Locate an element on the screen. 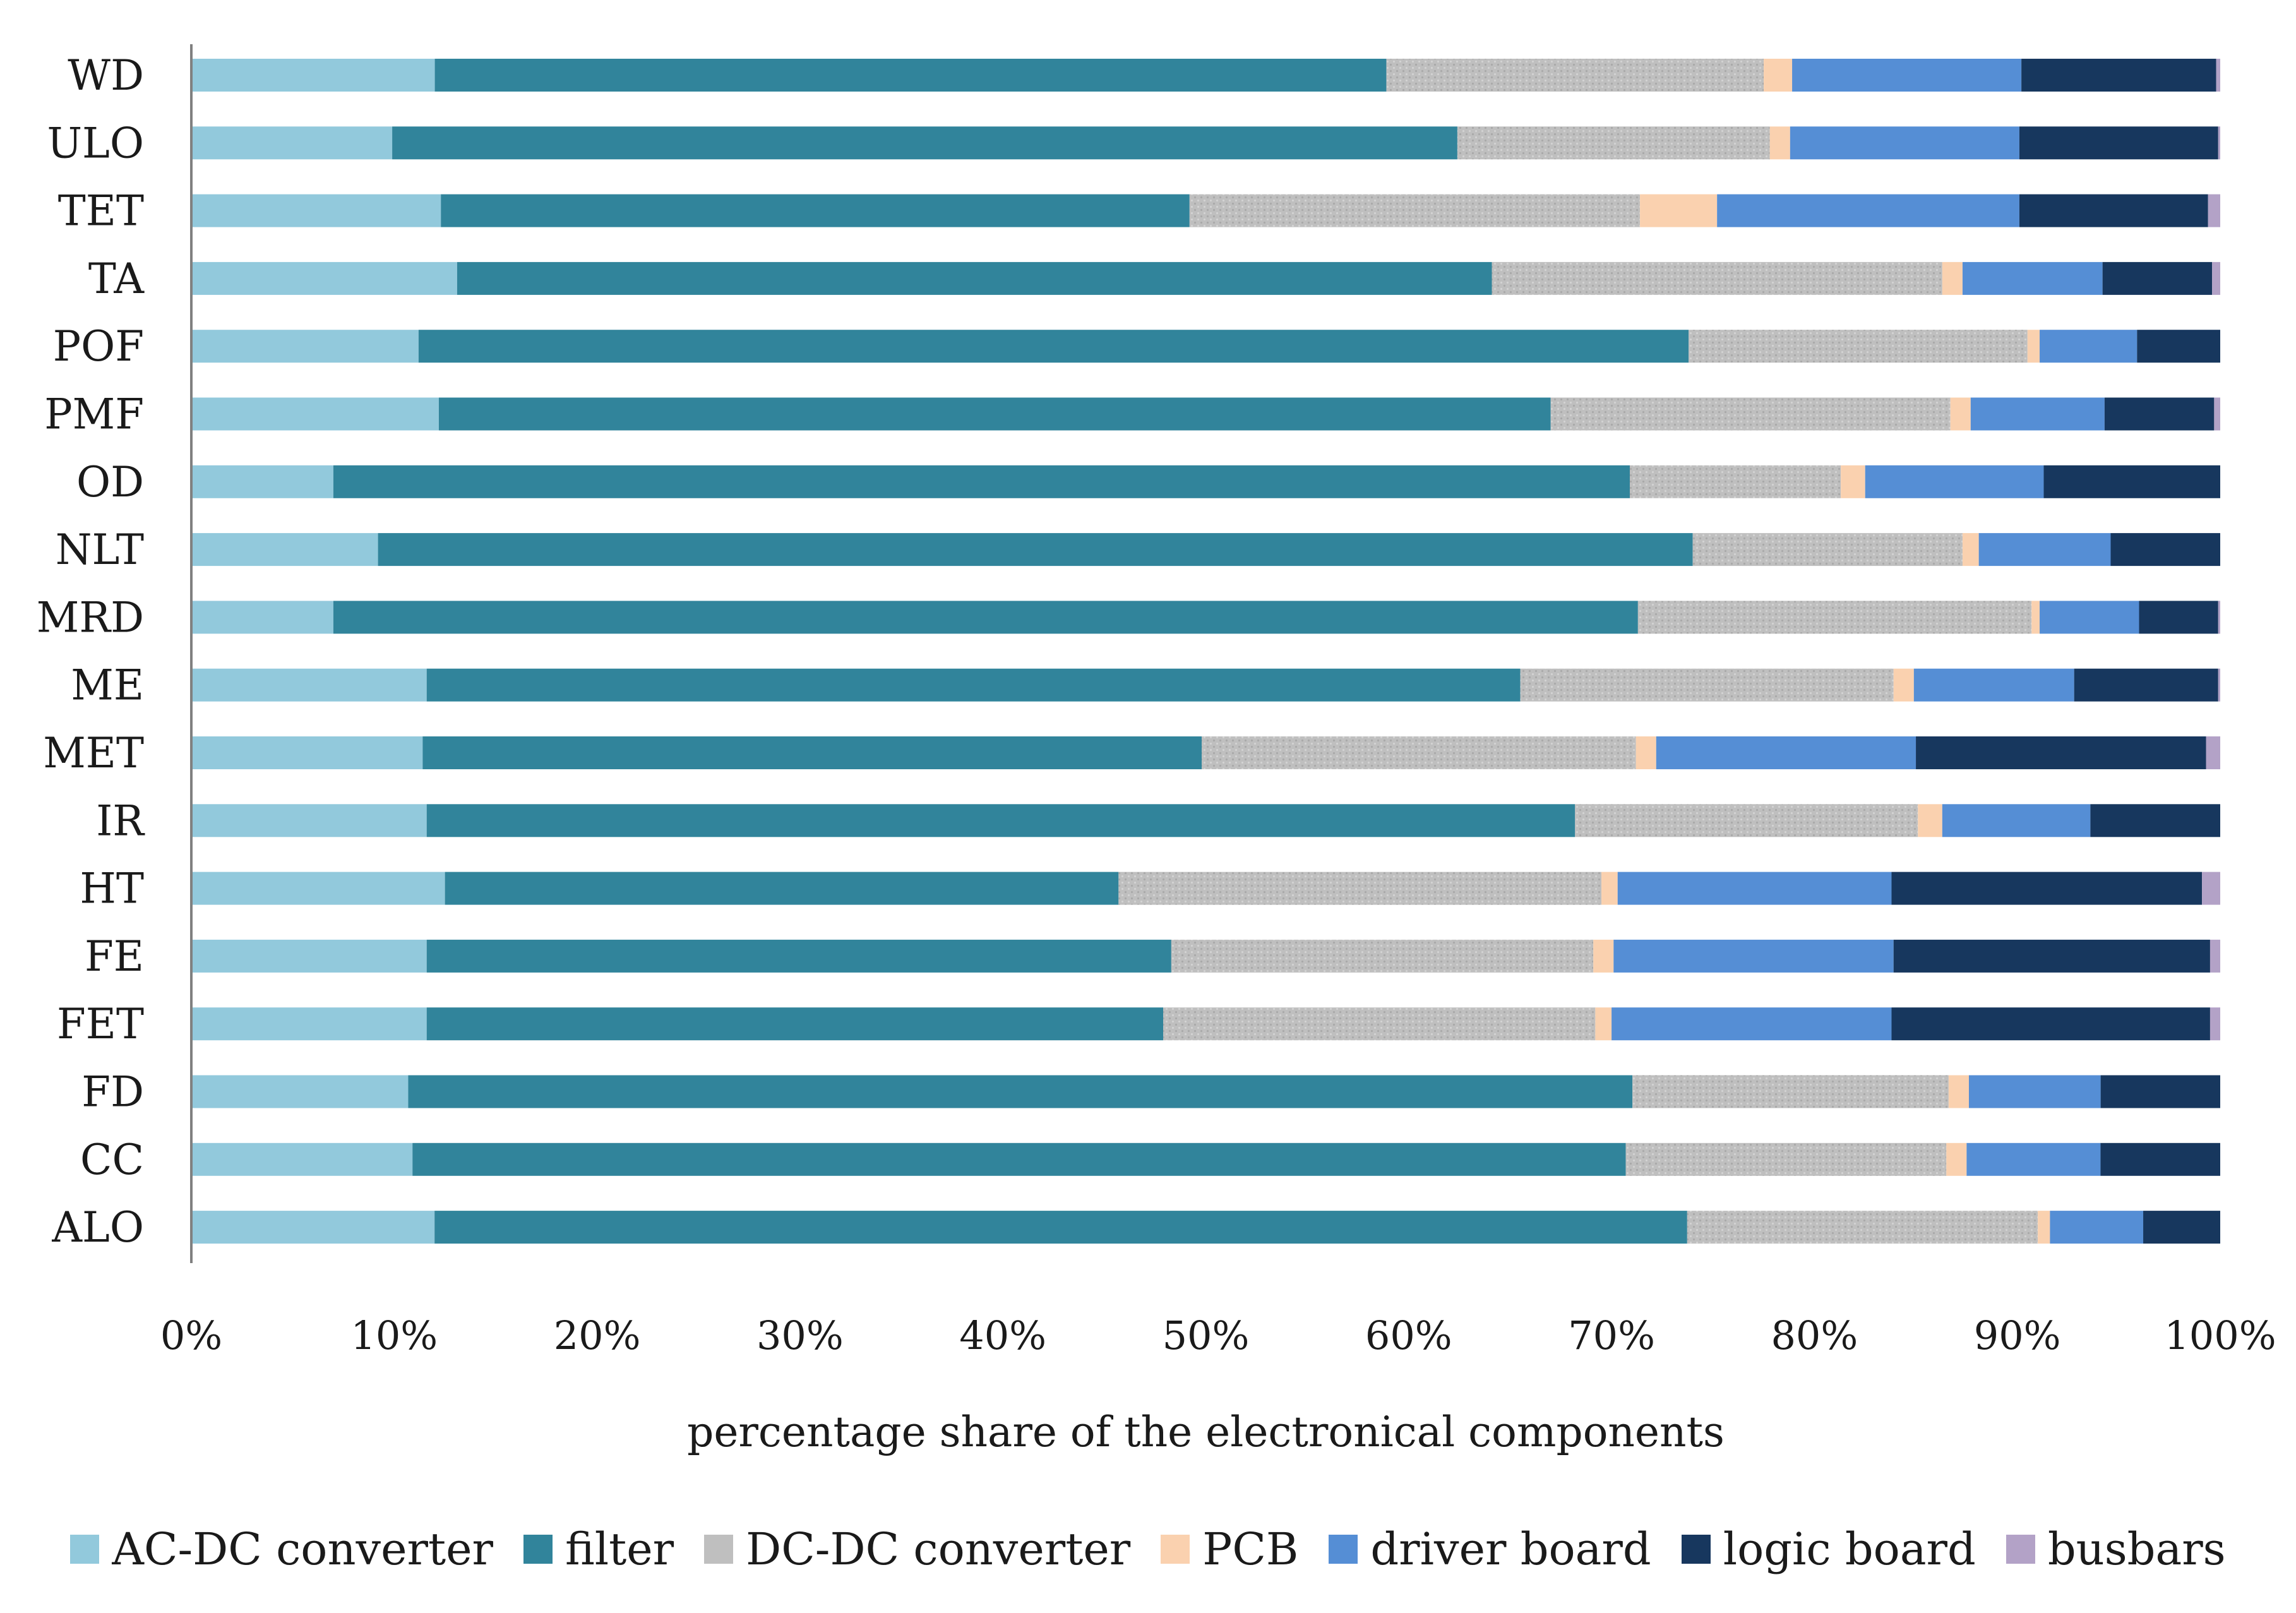 Image resolution: width=2296 pixels, height=1613 pixels. bar-fet-busbars is located at coordinates (2214, 1024).